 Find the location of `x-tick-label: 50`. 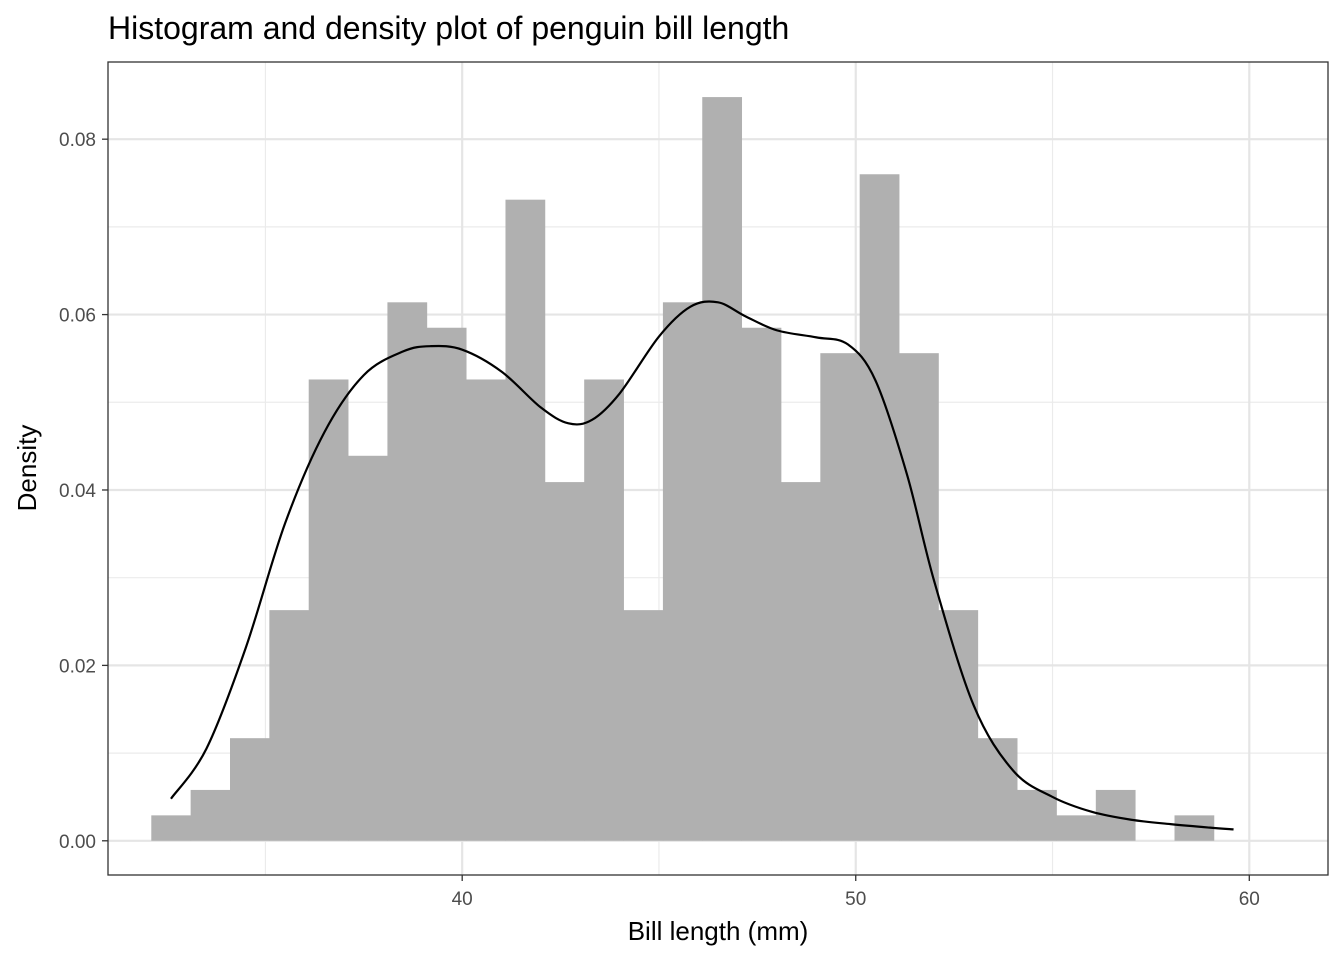

x-tick-label: 50 is located at coordinates (855, 899).